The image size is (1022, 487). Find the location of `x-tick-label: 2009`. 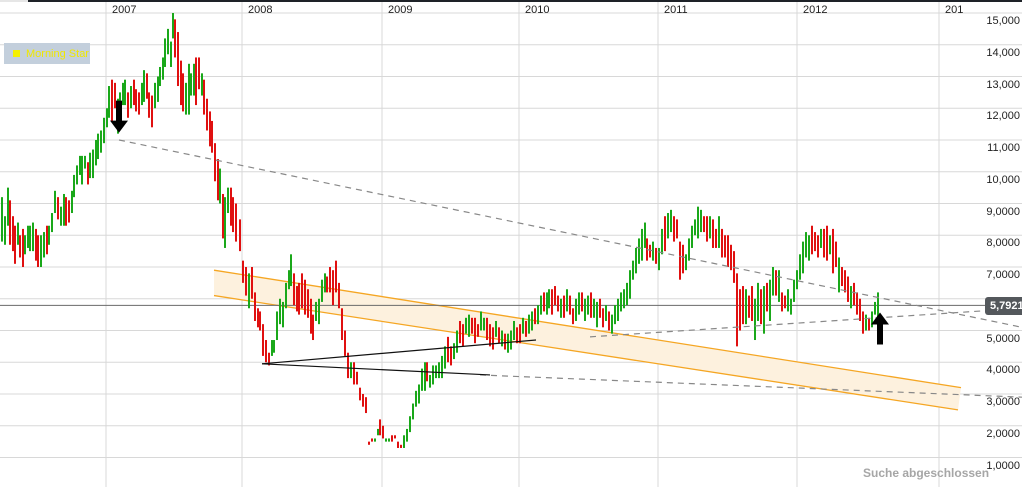

x-tick-label: 2009 is located at coordinates (400, 10).